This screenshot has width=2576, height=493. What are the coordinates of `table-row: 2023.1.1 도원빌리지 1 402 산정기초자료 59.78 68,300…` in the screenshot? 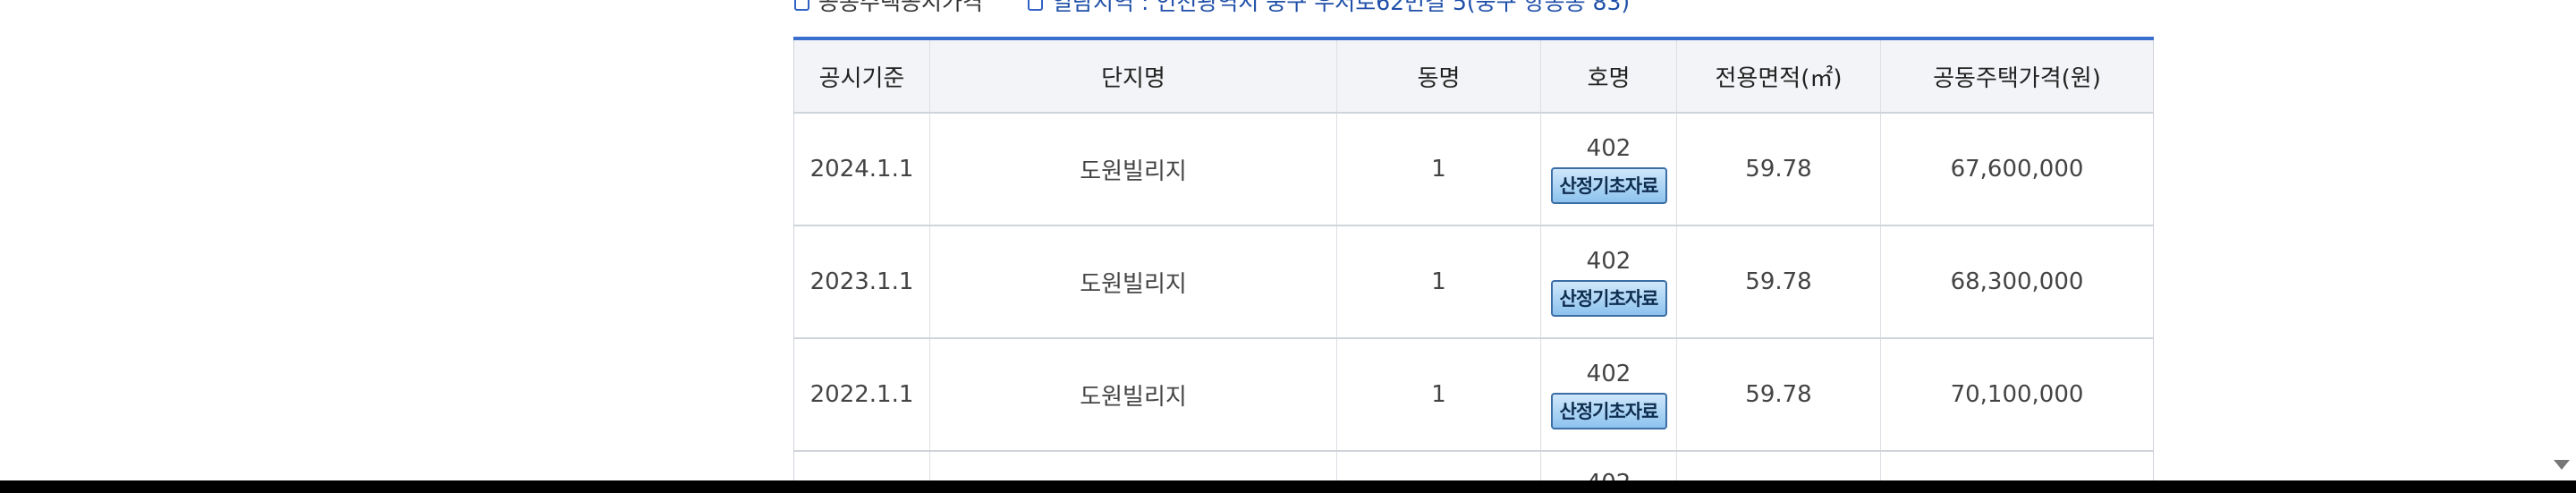 It's located at (1473, 282).